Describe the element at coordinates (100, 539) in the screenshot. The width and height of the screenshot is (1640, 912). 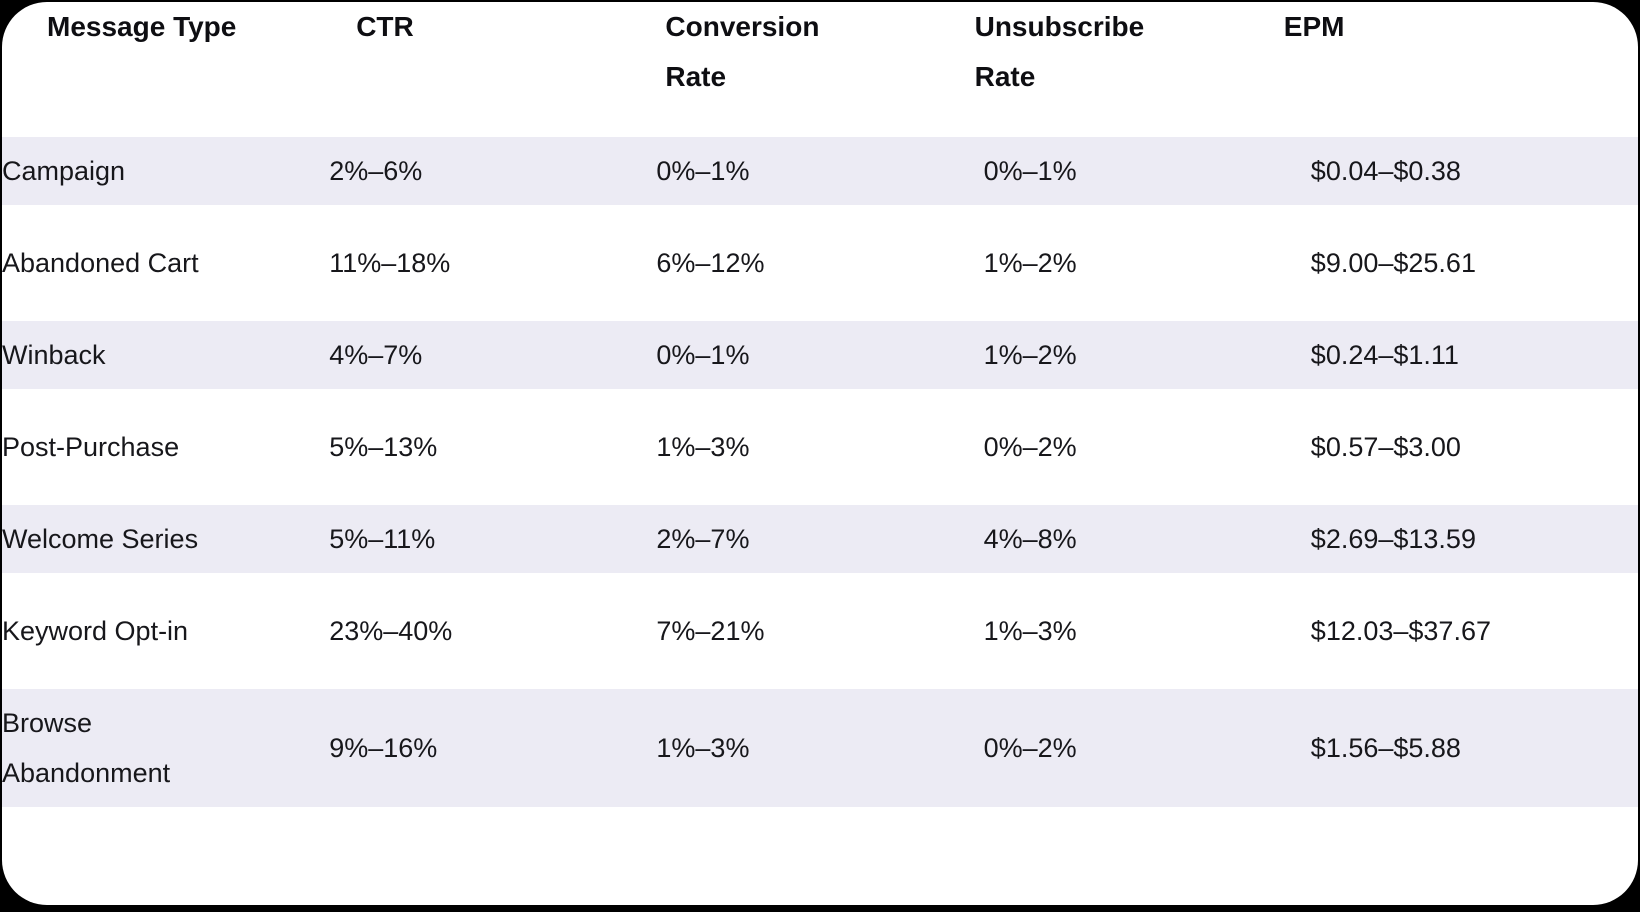
I see `cell-message-type: Welcome Series` at that location.